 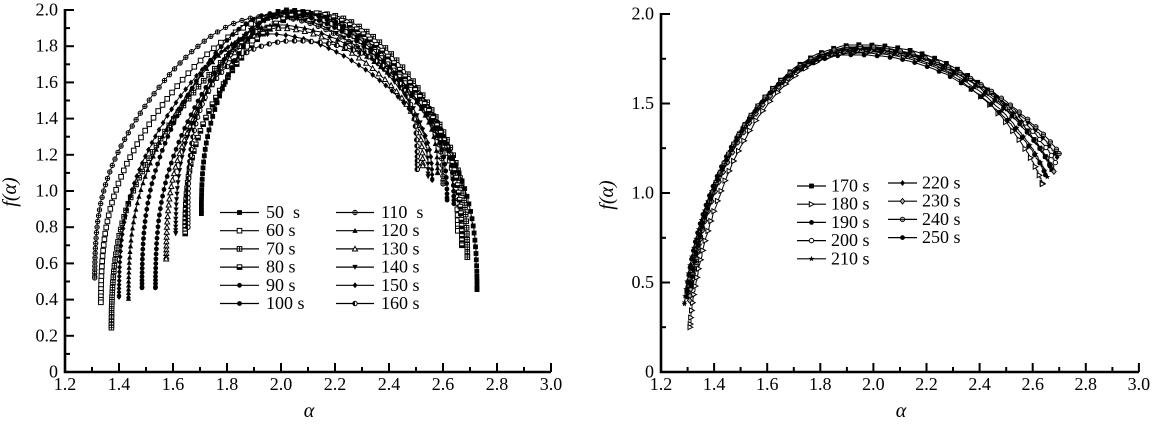 What do you see at coordinates (400, 303) in the screenshot?
I see `svg-text: 160 s` at bounding box center [400, 303].